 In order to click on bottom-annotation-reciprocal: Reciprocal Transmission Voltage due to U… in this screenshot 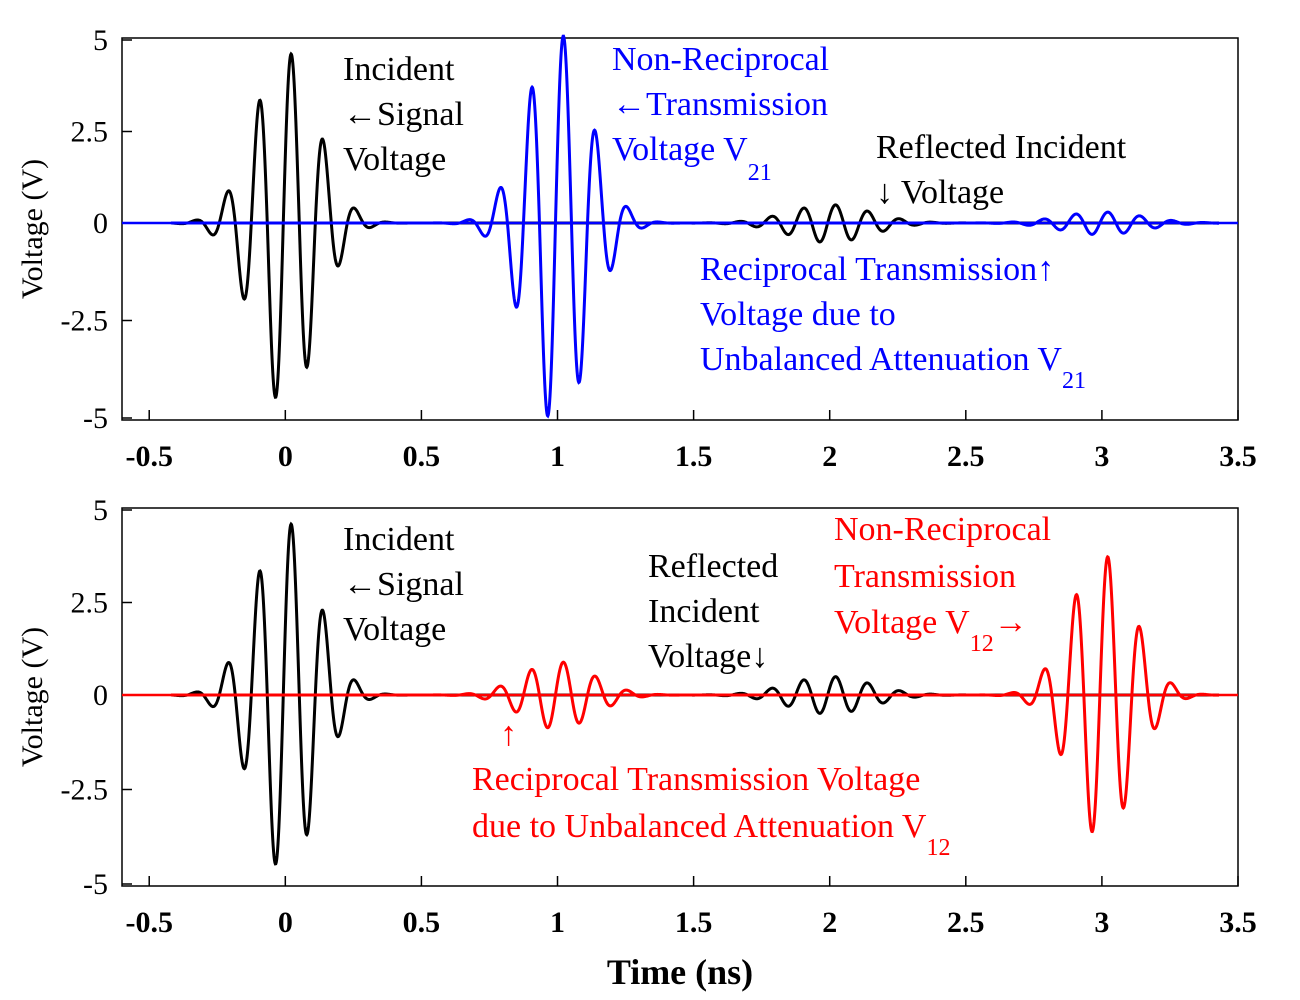, I will do `click(711, 811)`.